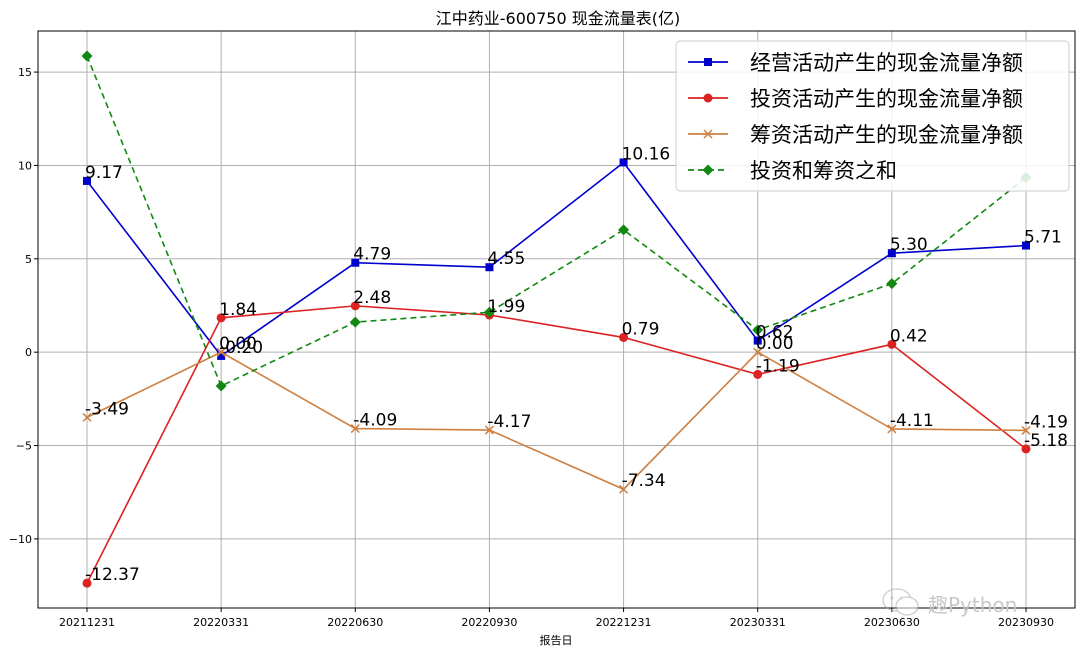  Describe the element at coordinates (506, 307) in the screenshot. I see `data-label: 1.99` at that location.